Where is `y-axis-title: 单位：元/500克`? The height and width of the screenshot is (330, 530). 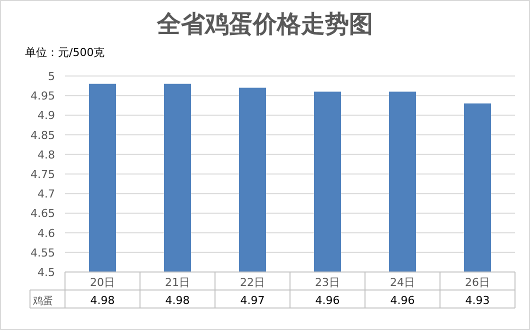
y-axis-title: 单位：元/500克 is located at coordinates (65, 52).